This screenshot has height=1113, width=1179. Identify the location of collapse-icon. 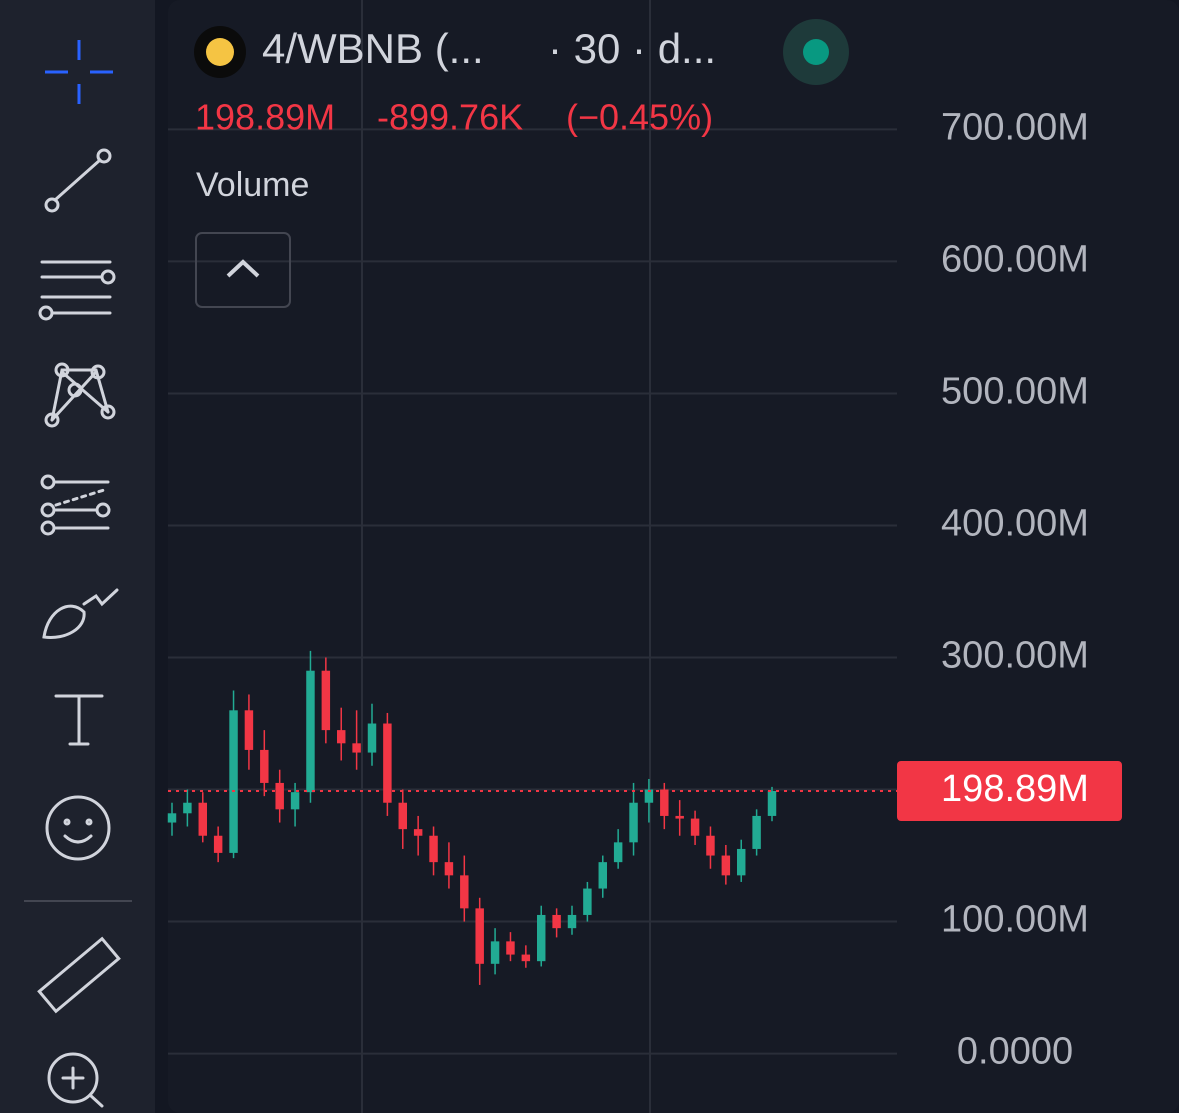
(243, 268).